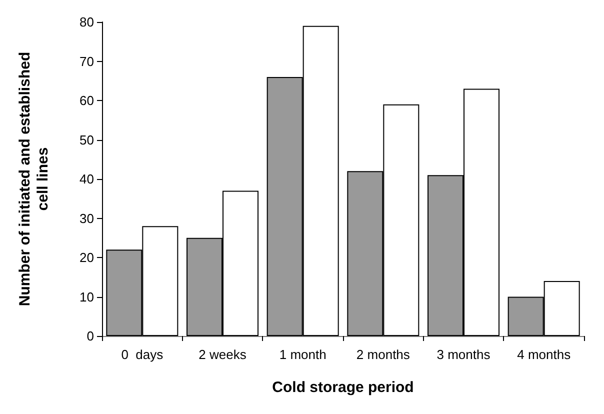 This screenshot has width=604, height=414. I want to click on x-tick-label: 4 months, so click(544, 354).